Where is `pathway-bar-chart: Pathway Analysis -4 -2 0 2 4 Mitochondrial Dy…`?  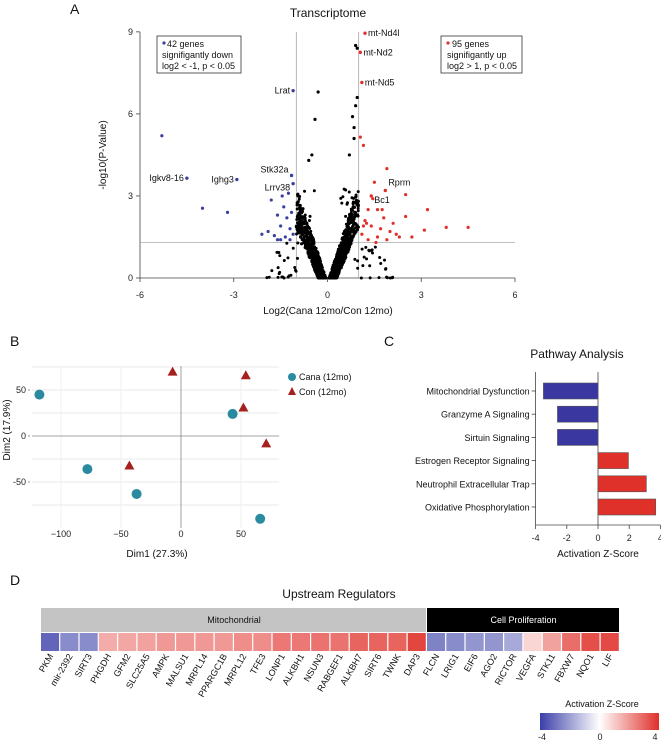
pathway-bar-chart: Pathway Analysis -4 -2 0 2 4 Mitochondrial Dy… is located at coordinates (538, 453).